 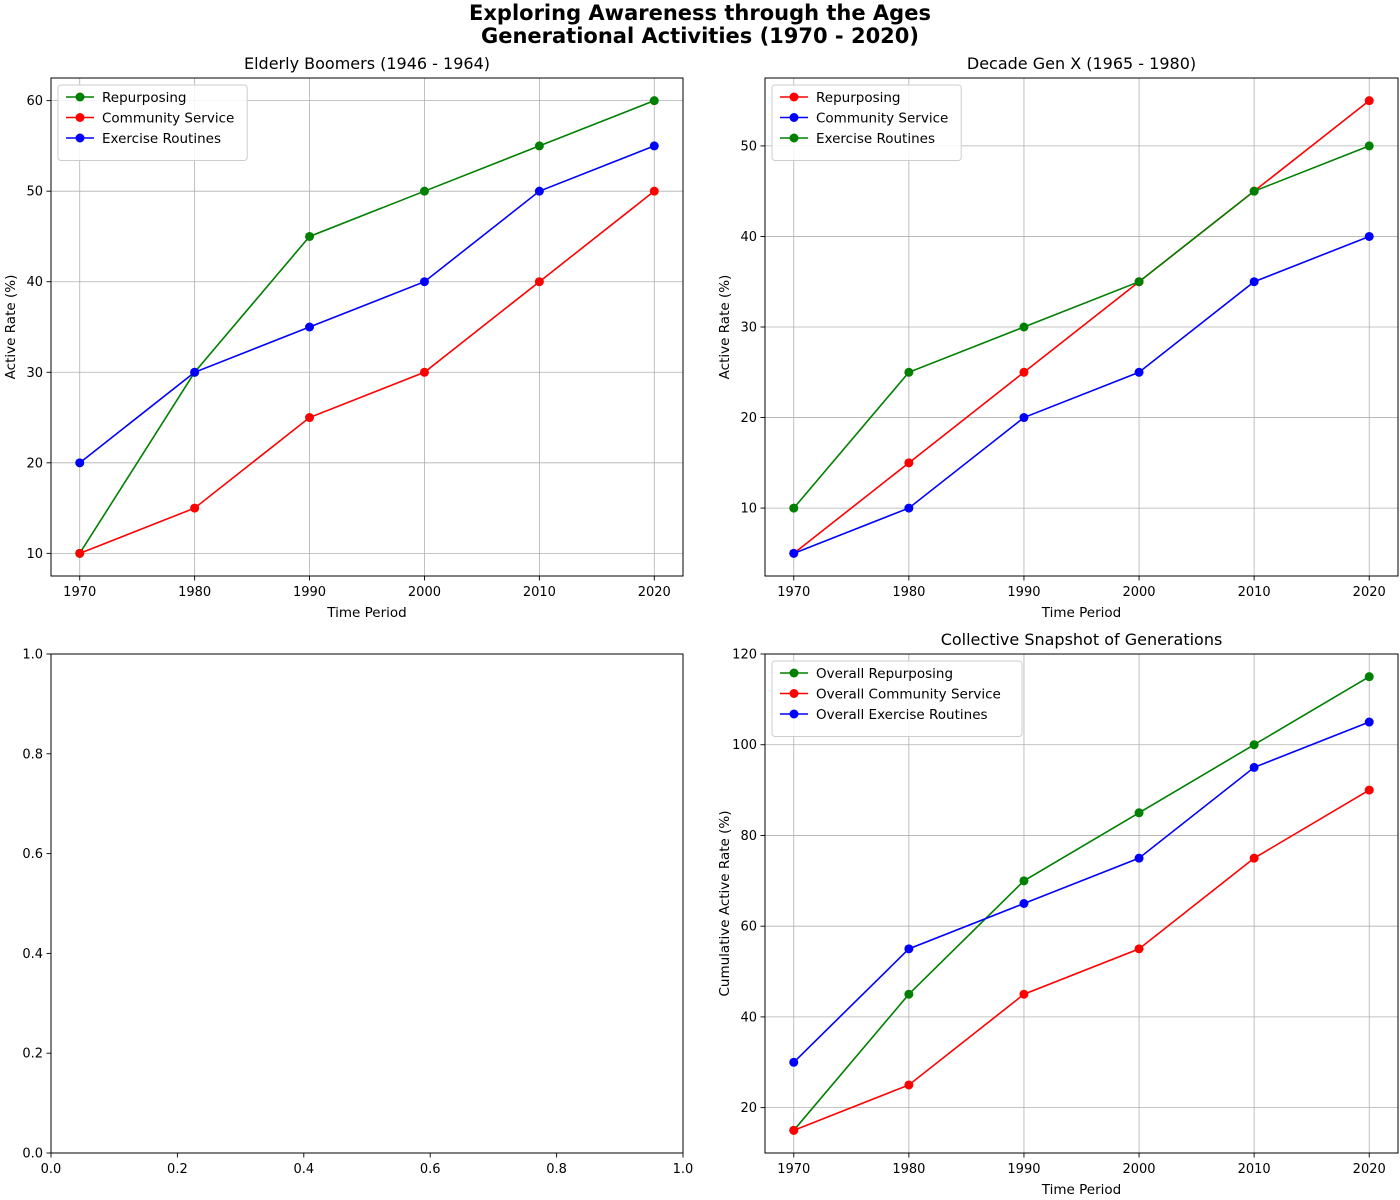 I want to click on x-tick-label: 0.0, so click(x=51, y=1169).